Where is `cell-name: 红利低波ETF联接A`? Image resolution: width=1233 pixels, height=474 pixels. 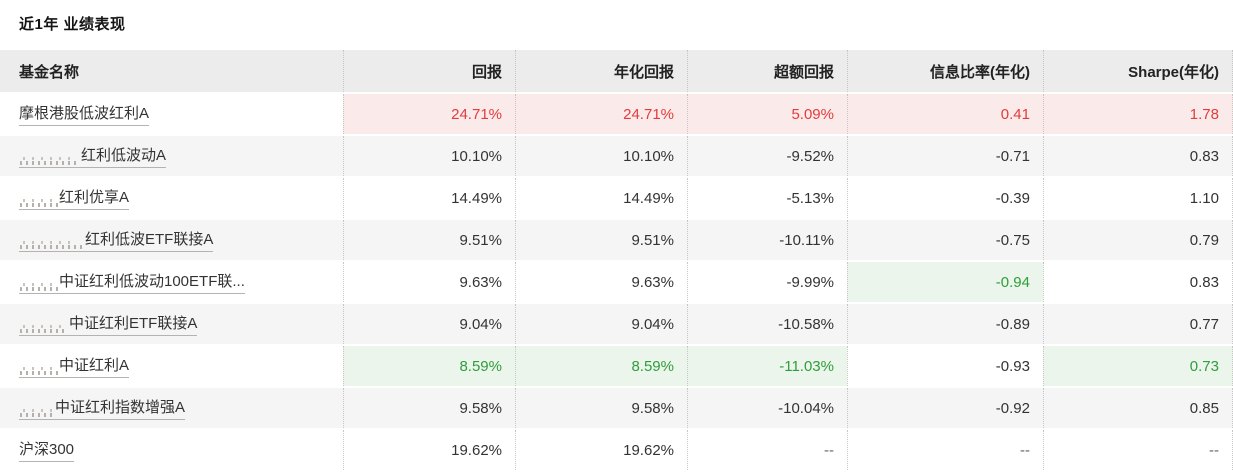
cell-name: 红利低波ETF联接A is located at coordinates (171, 240).